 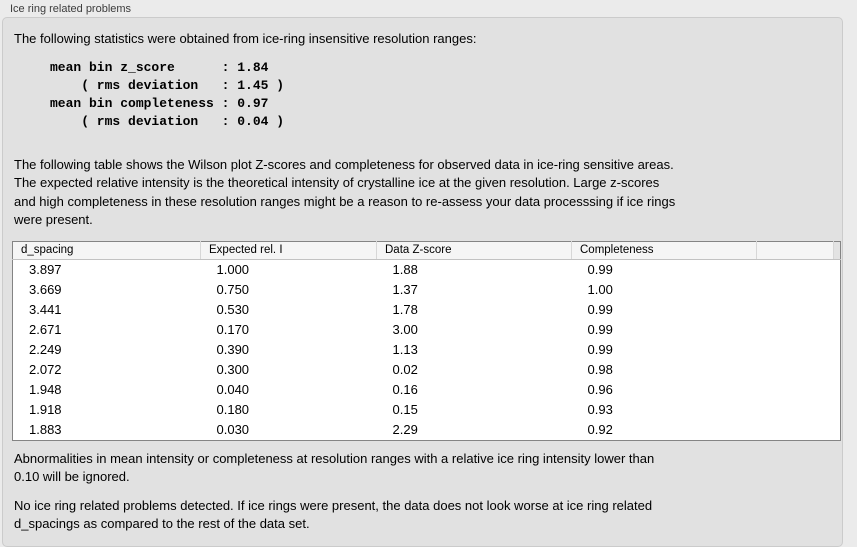 What do you see at coordinates (233, 369) in the screenshot?
I see `table-cell: 0.300` at bounding box center [233, 369].